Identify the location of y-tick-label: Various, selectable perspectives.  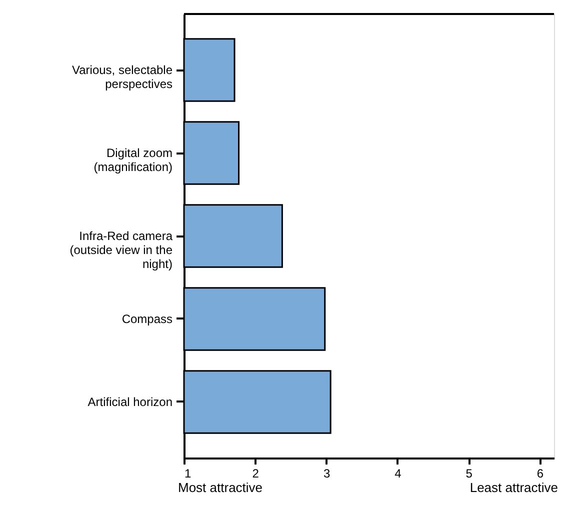
(122, 77).